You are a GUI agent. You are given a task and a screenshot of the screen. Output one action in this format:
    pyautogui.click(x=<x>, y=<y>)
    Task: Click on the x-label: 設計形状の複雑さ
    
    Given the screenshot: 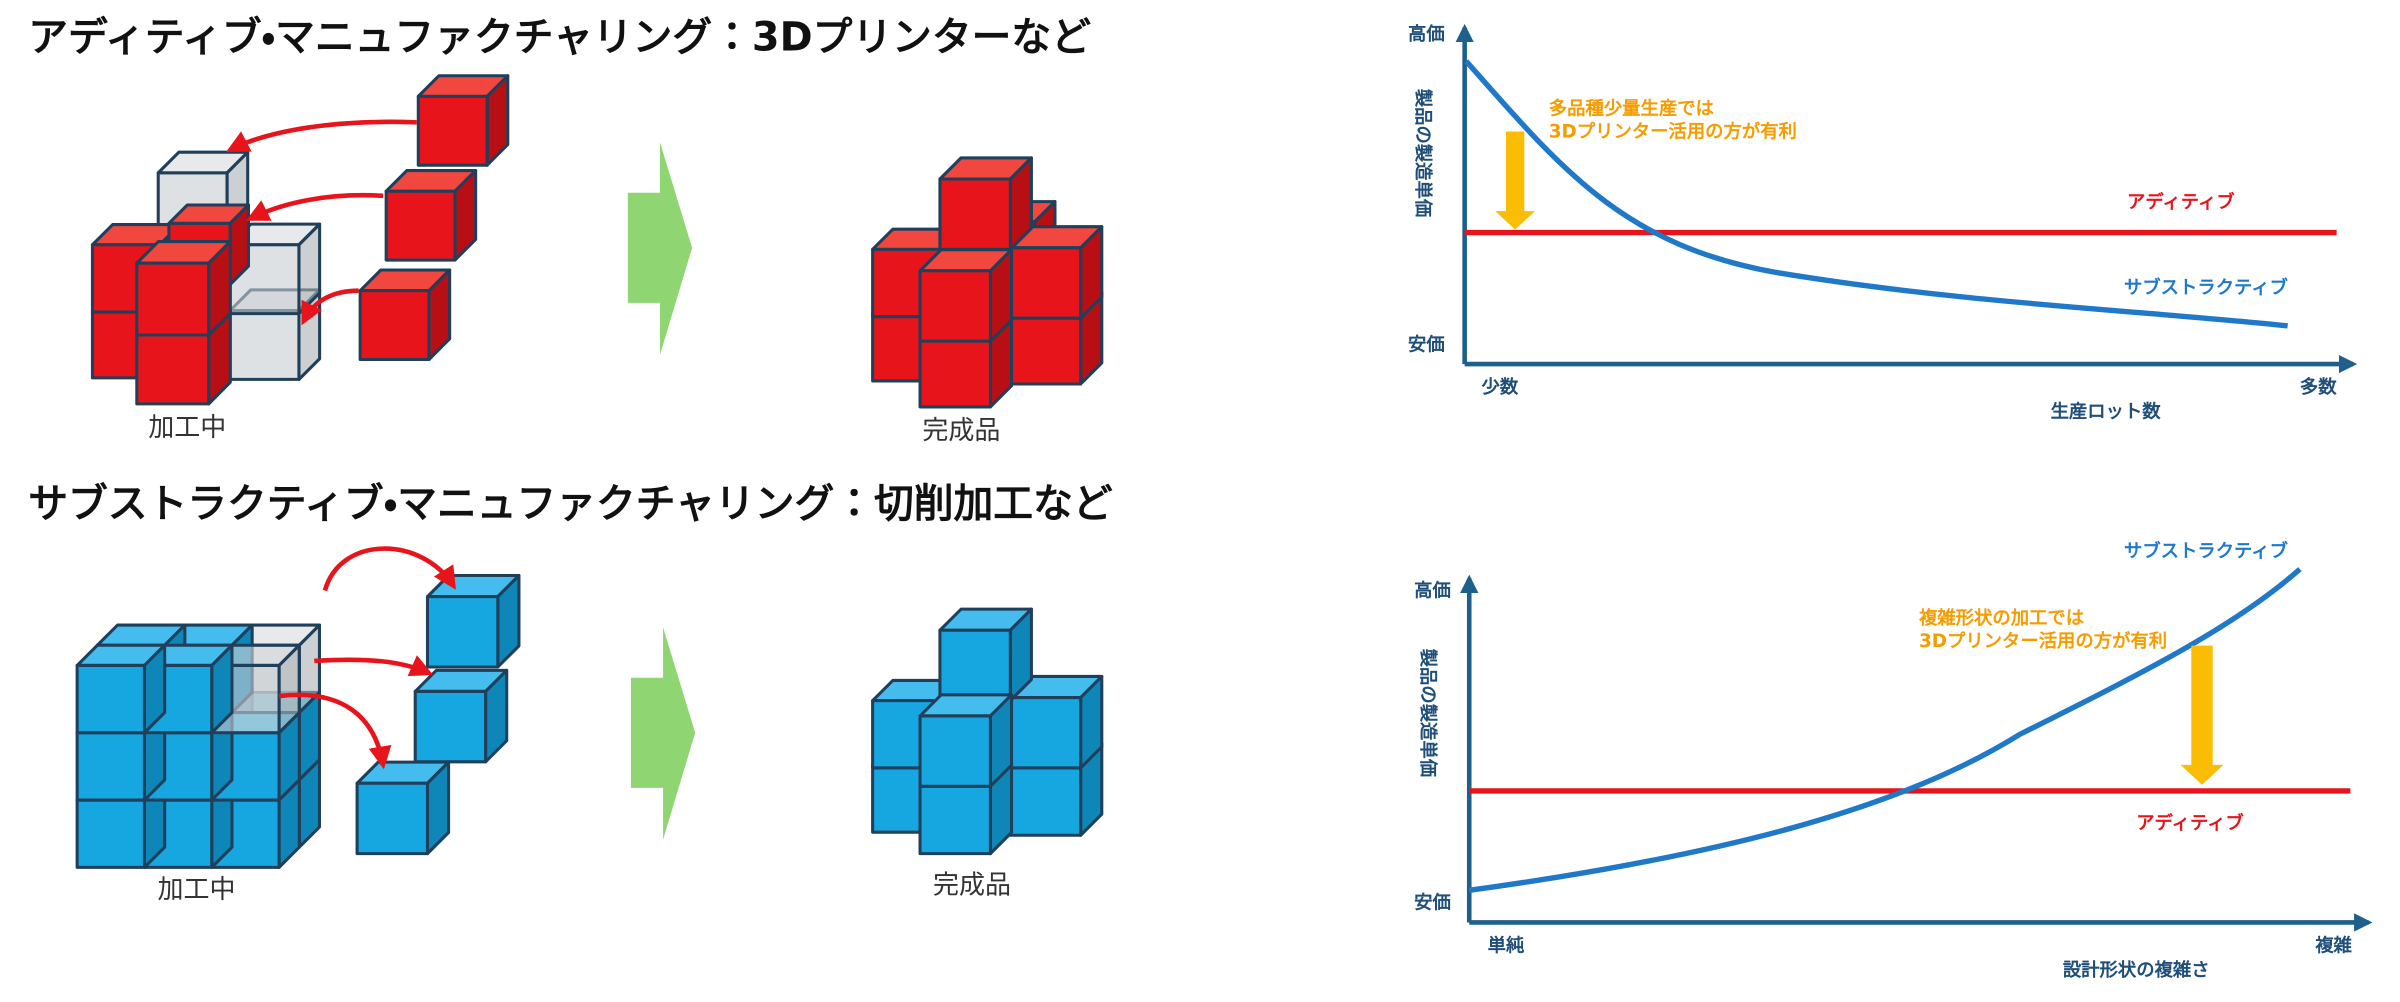 What is the action you would take?
    pyautogui.click(x=2136, y=970)
    